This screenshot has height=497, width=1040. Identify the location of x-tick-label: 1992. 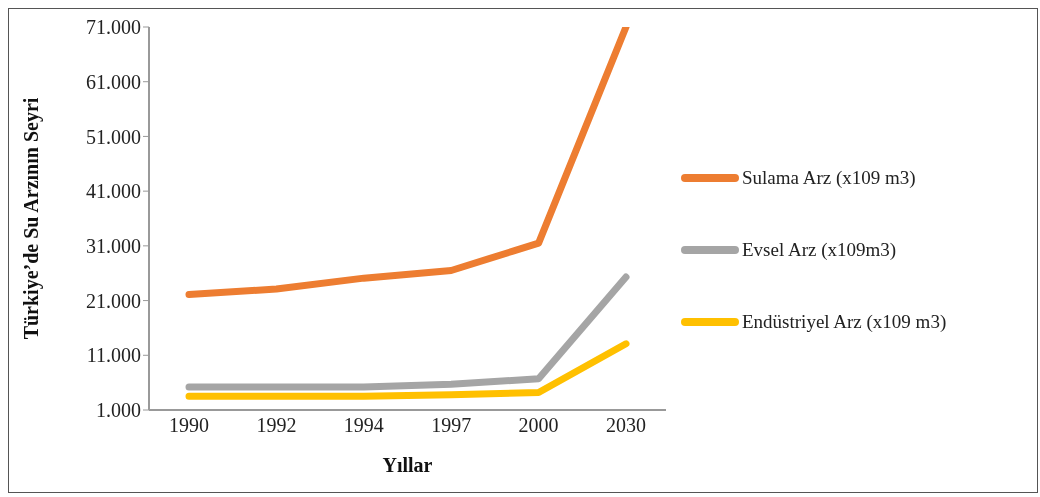
(276, 425).